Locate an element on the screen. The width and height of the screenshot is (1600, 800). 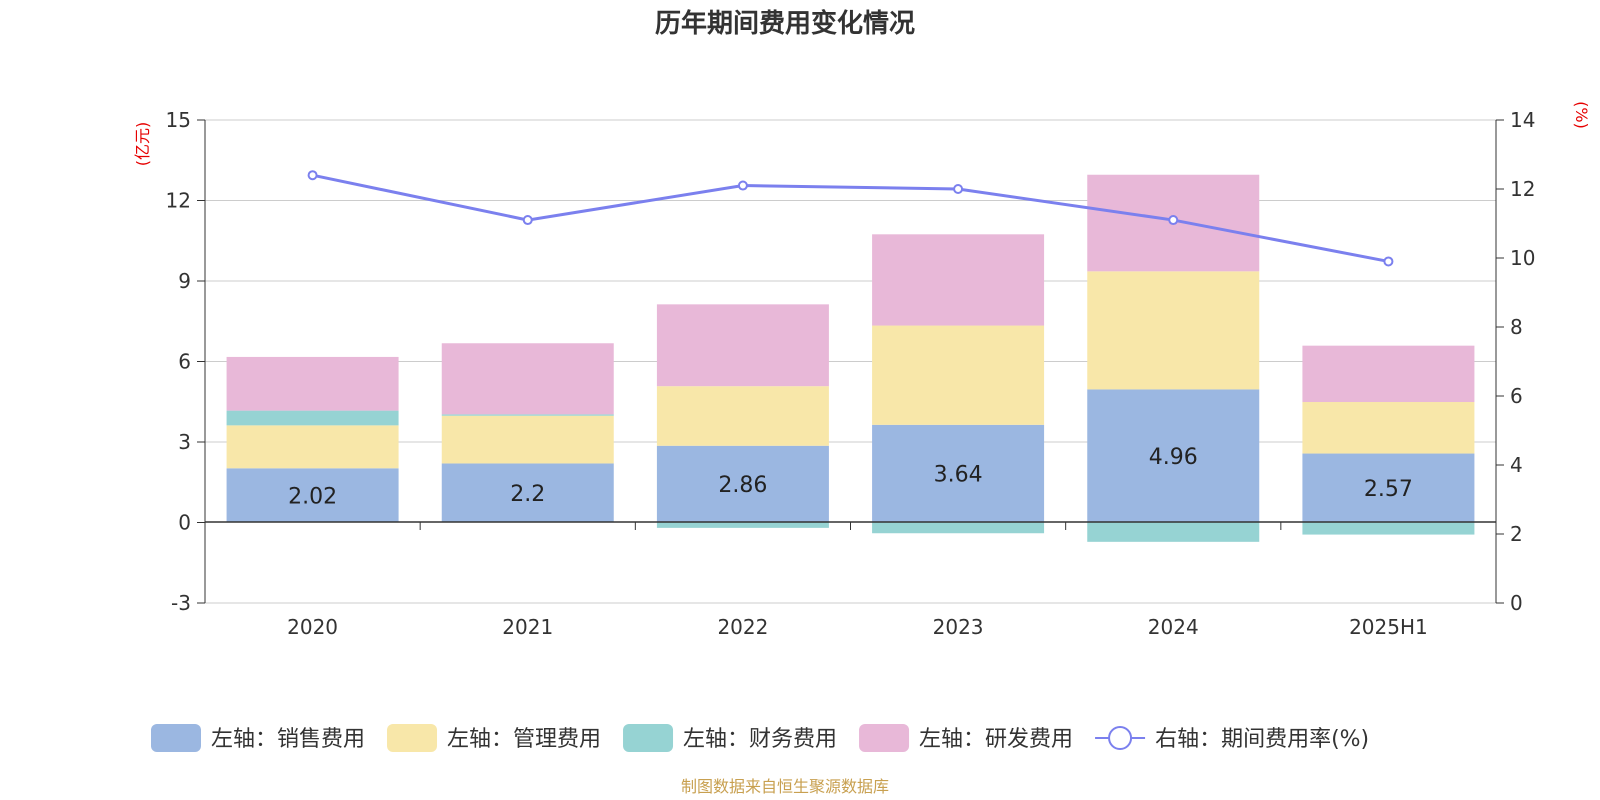
data-label: 2.57 is located at coordinates (1388, 489).